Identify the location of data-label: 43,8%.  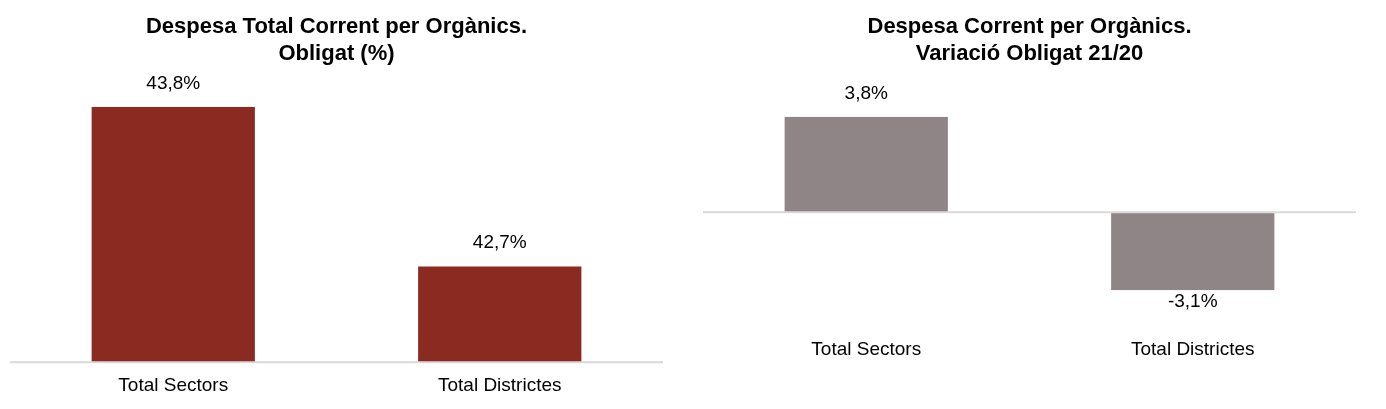
(173, 82).